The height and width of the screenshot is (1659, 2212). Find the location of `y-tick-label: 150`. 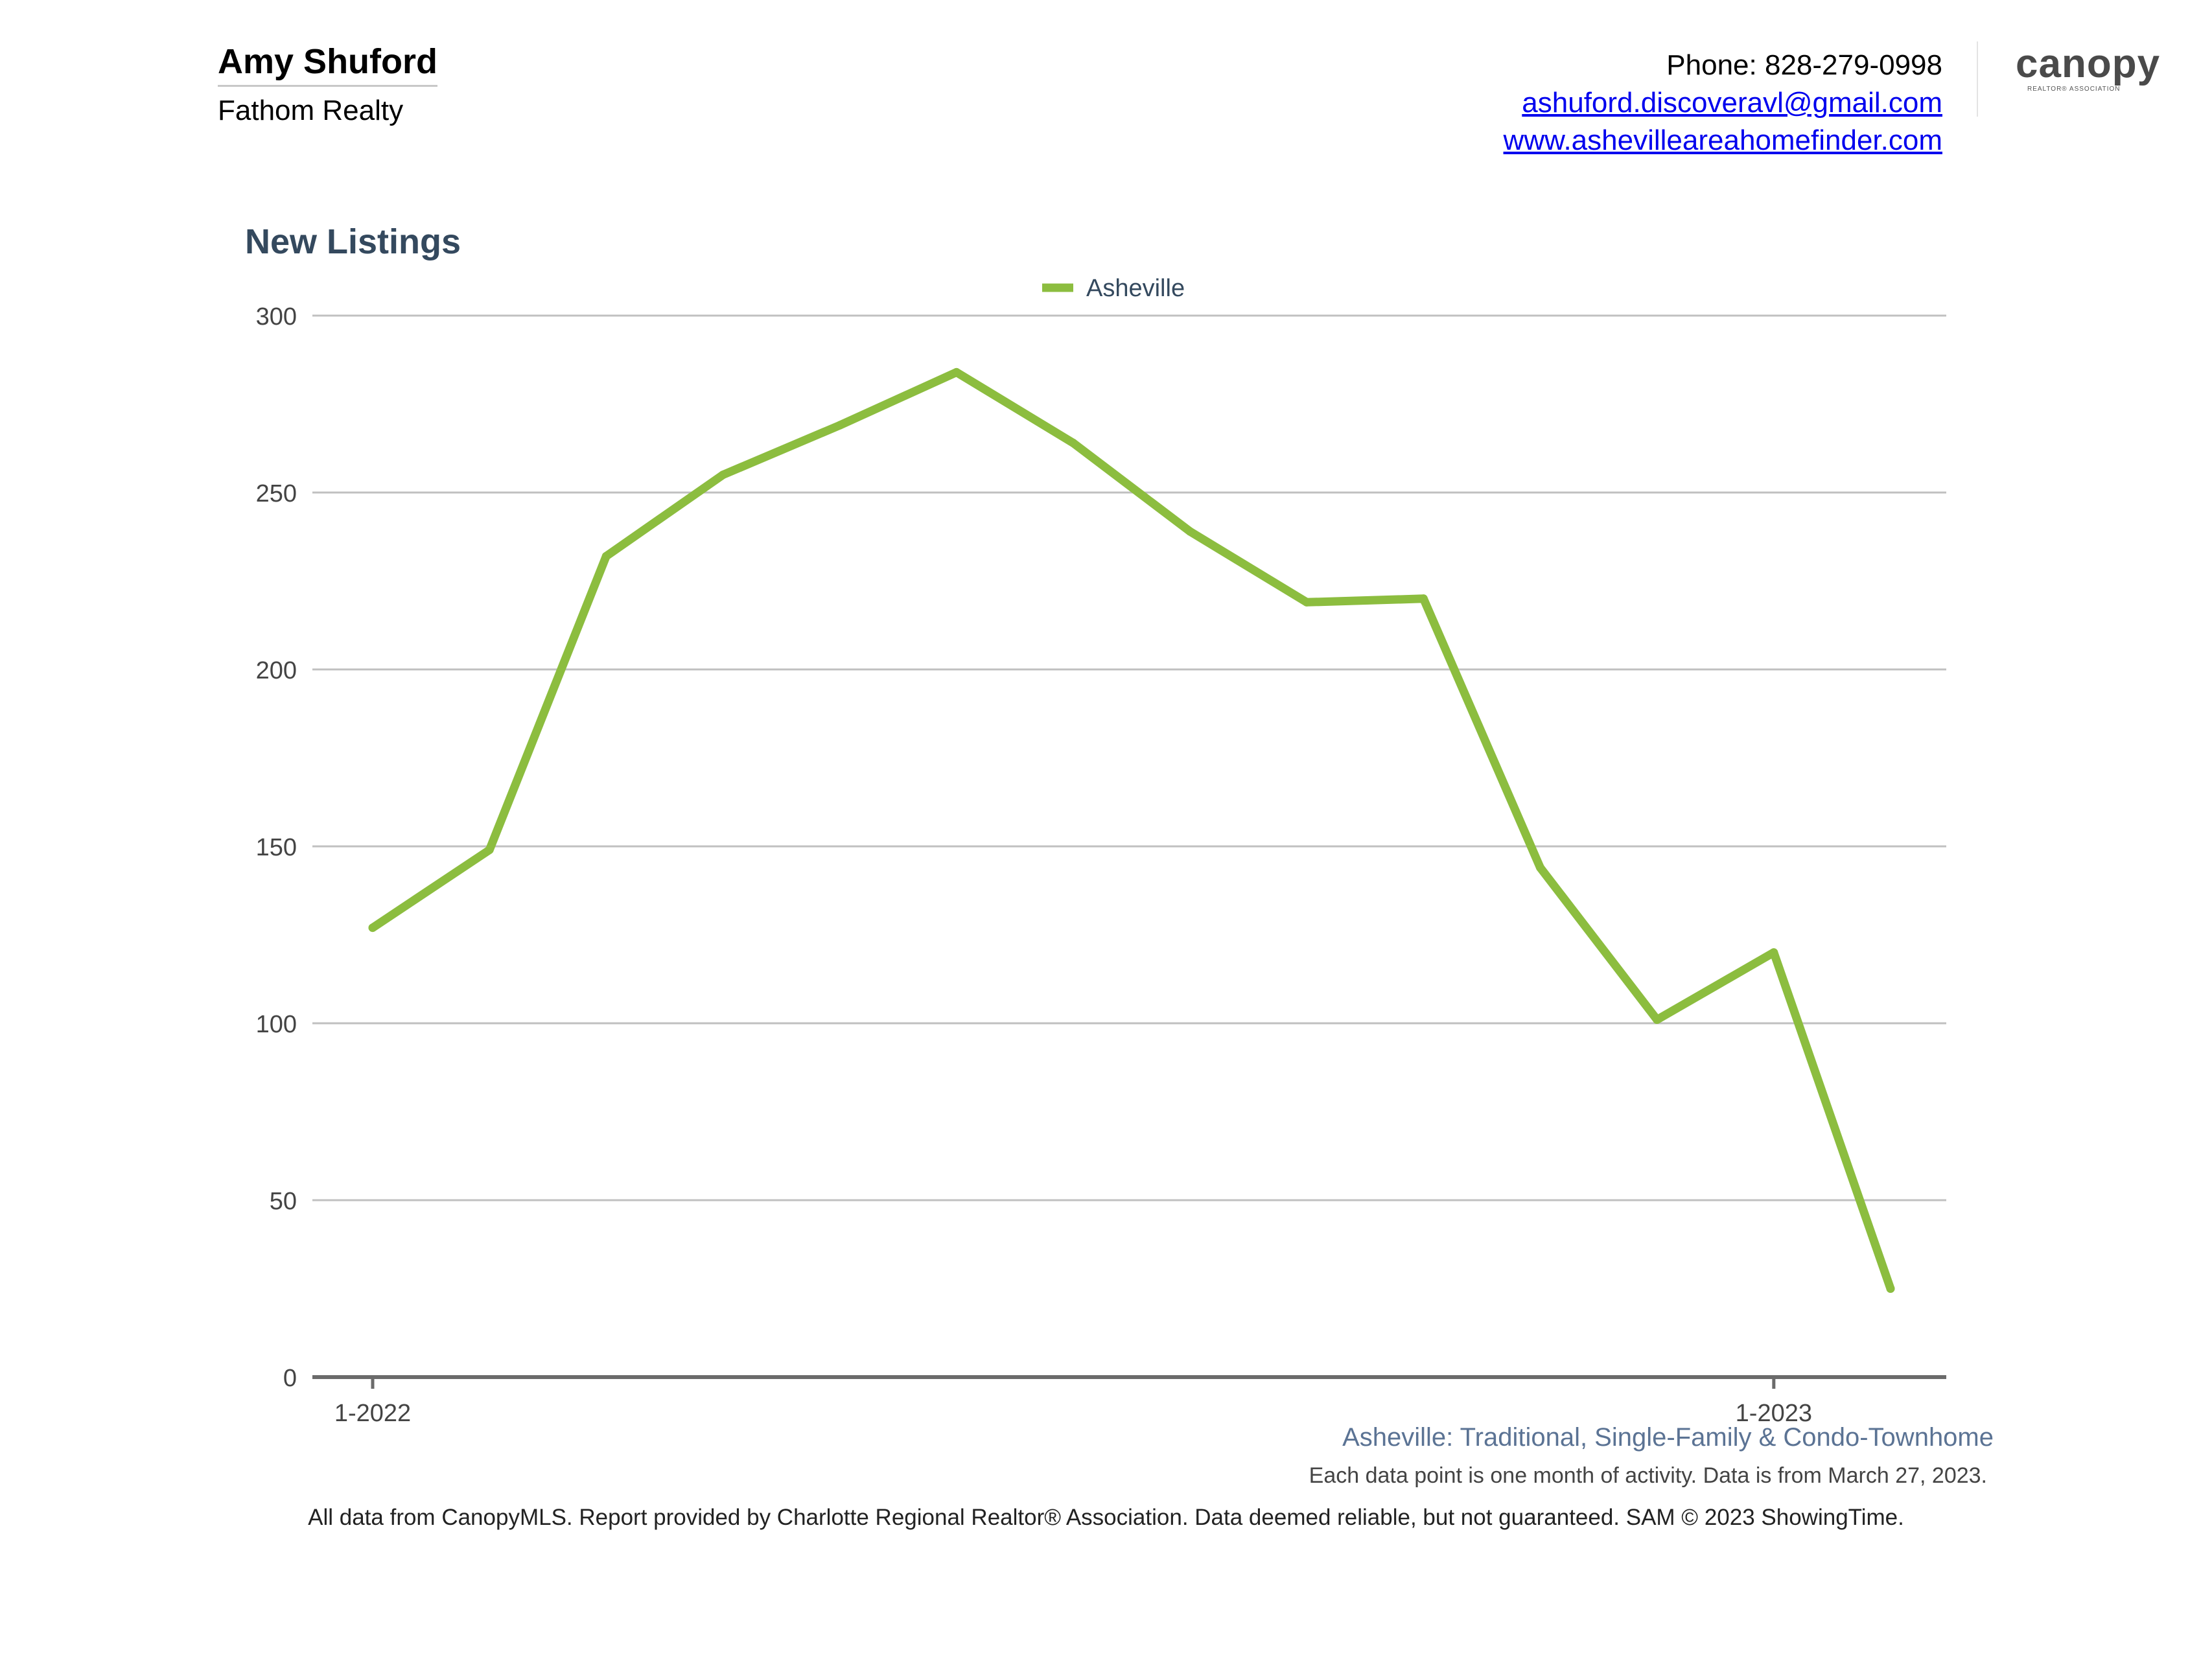

y-tick-label: 150 is located at coordinates (276, 847).